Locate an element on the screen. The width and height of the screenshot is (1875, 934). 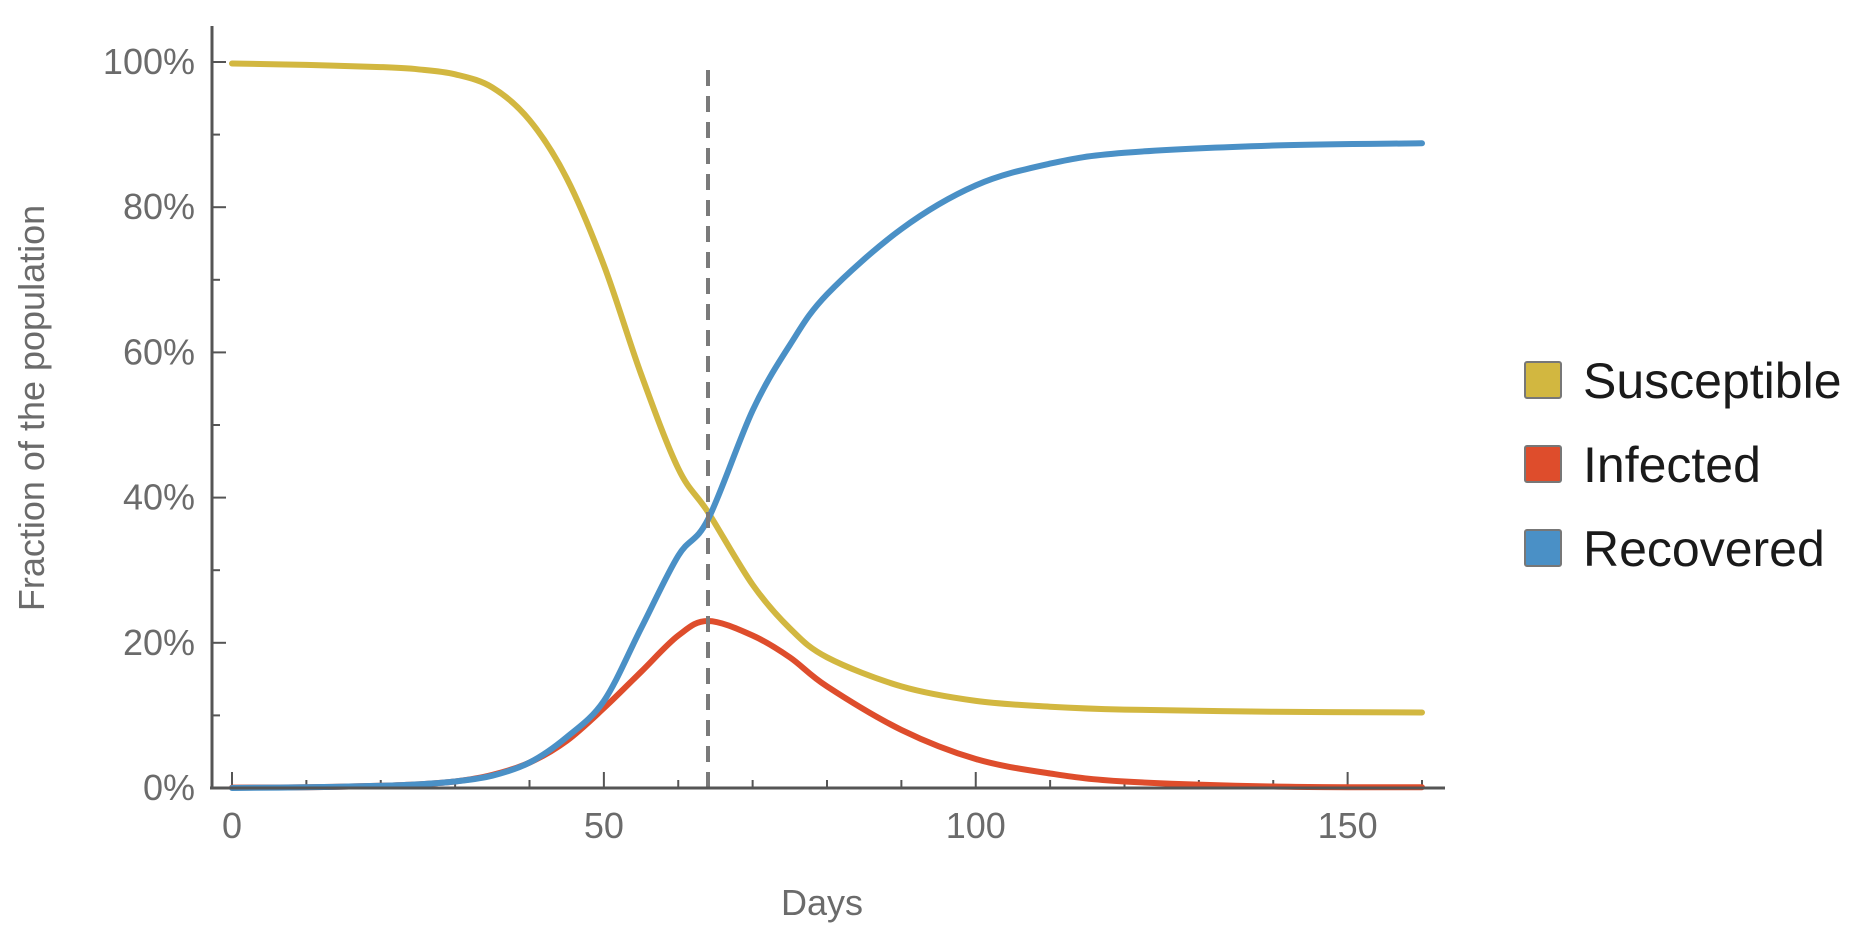
legend-swatch-susceptible is located at coordinates (1543, 380).